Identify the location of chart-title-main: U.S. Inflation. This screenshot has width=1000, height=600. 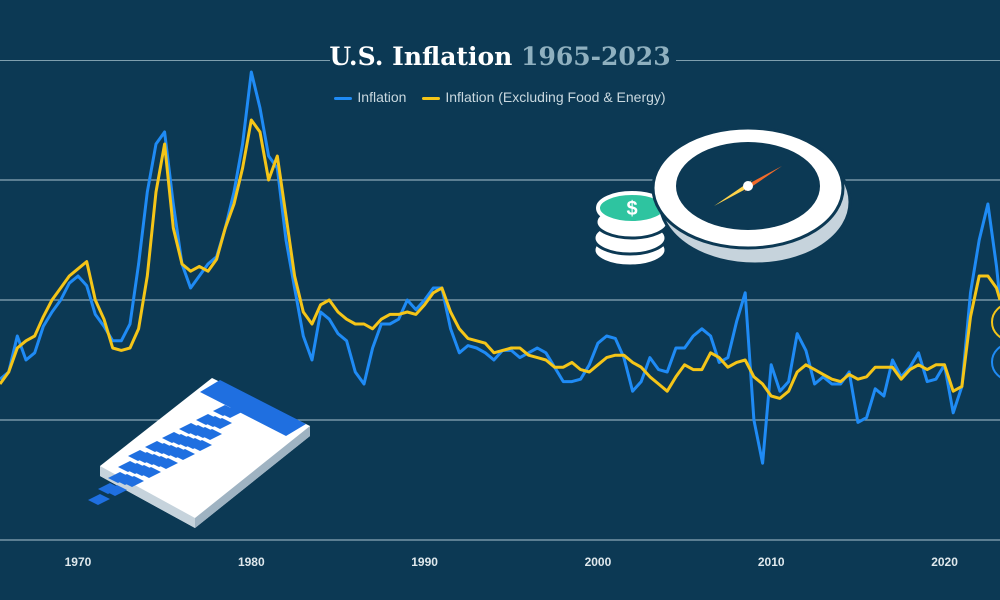
(421, 56).